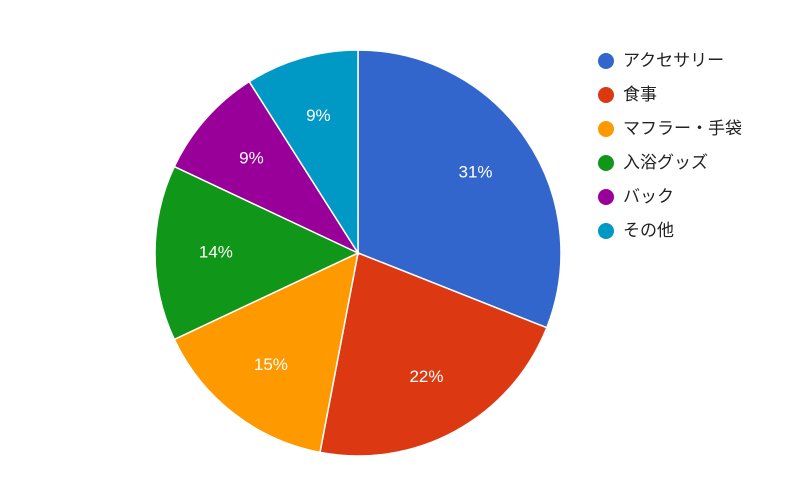  What do you see at coordinates (648, 197) in the screenshot?
I see `legend-label: バック` at bounding box center [648, 197].